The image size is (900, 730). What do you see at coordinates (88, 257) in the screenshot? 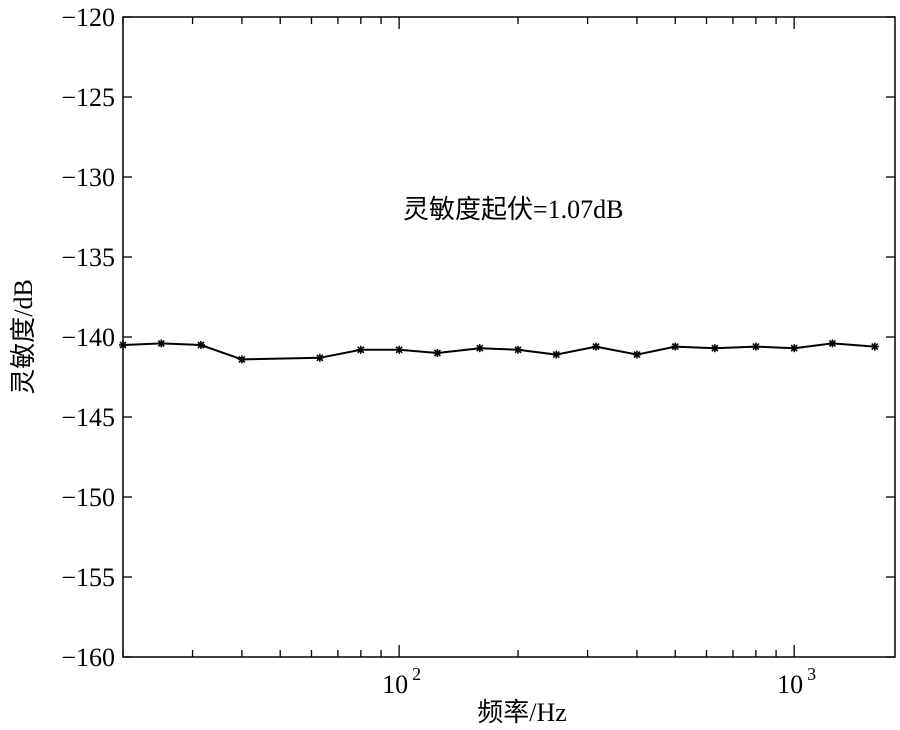
I see `y-tick-label: −135` at bounding box center [88, 257].